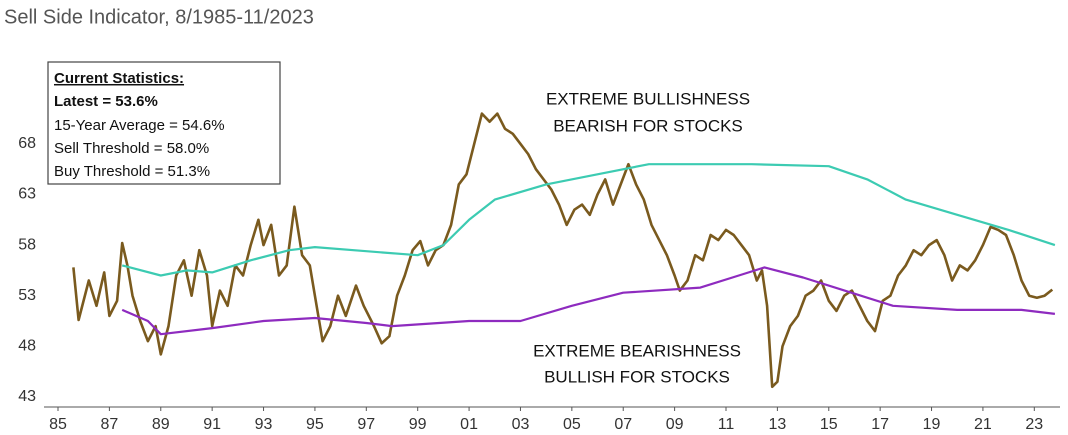 The width and height of the screenshot is (1068, 435). I want to click on series-line, so click(588, 301).